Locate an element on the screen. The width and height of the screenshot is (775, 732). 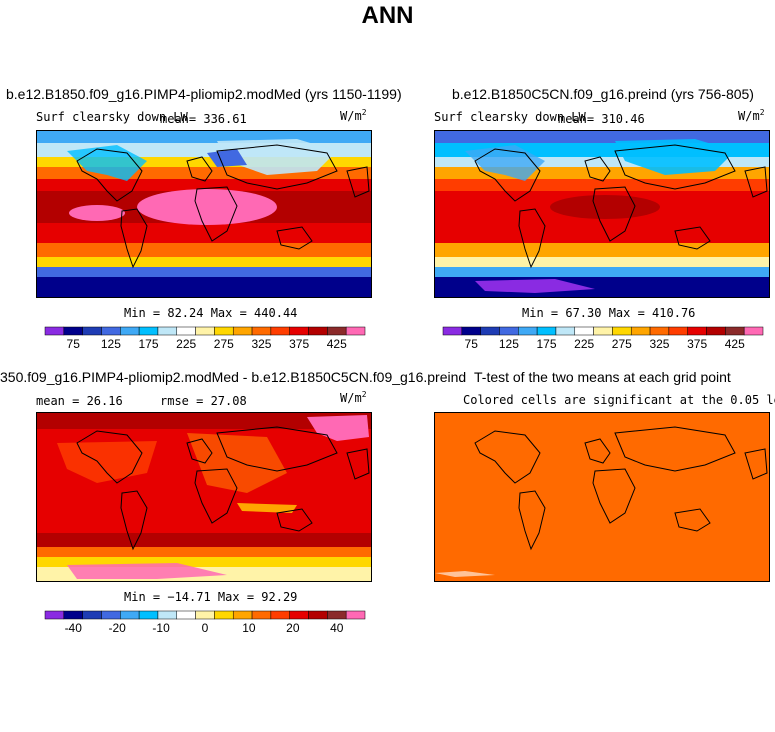
panel2-colorbar-tick: 75 is located at coordinates (472, 343).